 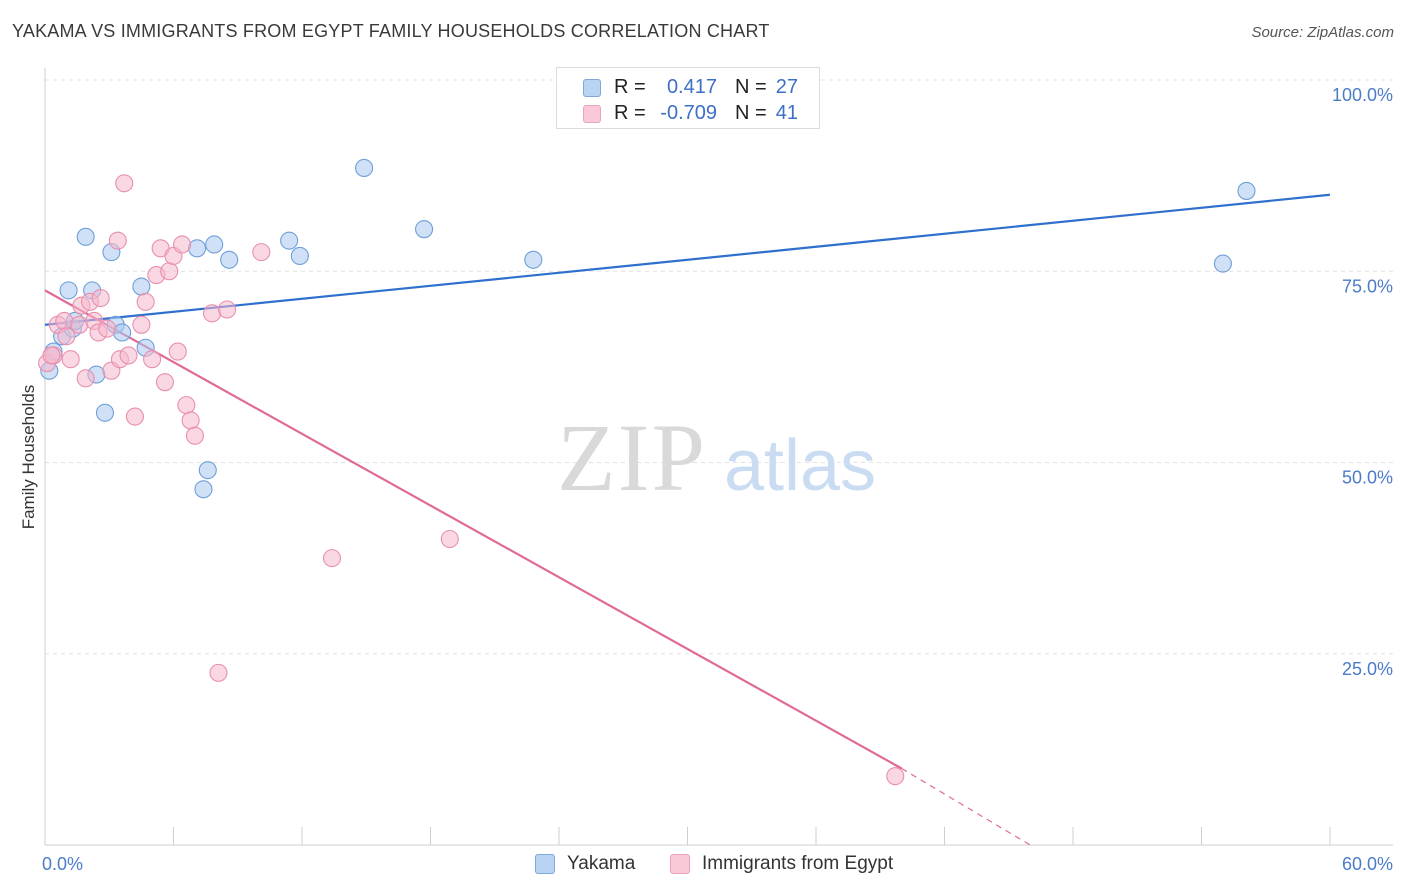 I want to click on correlation-legend: R = 0.417 N = 27 R = -0.709 N = 41, so click(x=688, y=98).